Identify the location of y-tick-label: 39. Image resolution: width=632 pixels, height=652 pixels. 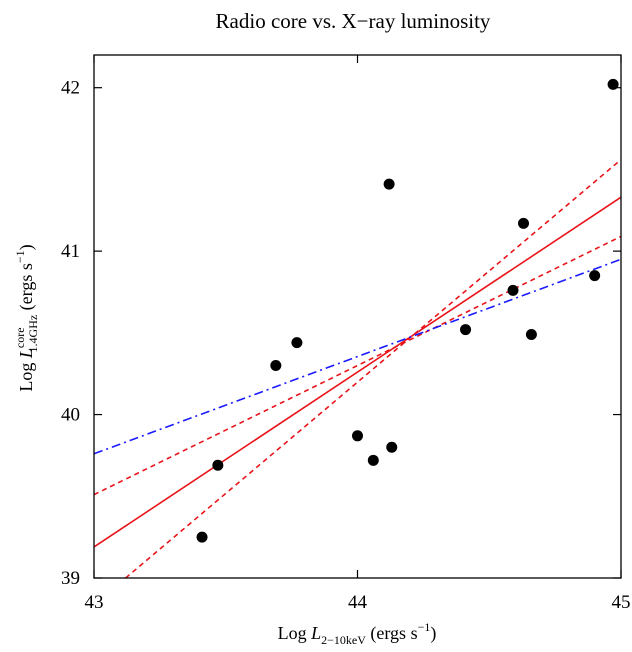
(70, 578).